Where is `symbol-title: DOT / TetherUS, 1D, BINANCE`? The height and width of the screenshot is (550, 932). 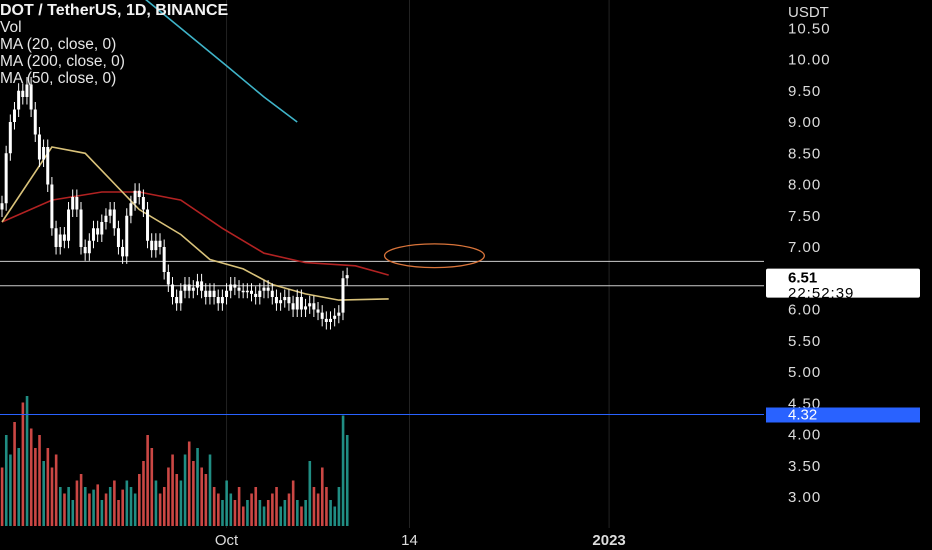 symbol-title: DOT / TetherUS, 1D, BINANCE is located at coordinates (114, 10).